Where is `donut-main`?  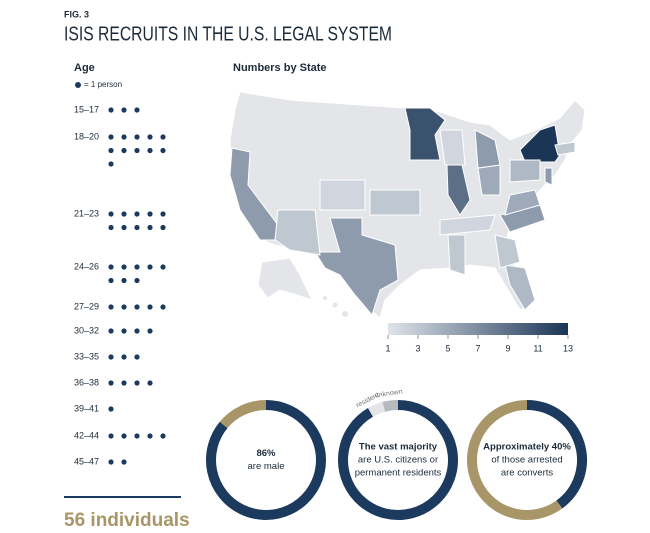
donut-main is located at coordinates (398, 460).